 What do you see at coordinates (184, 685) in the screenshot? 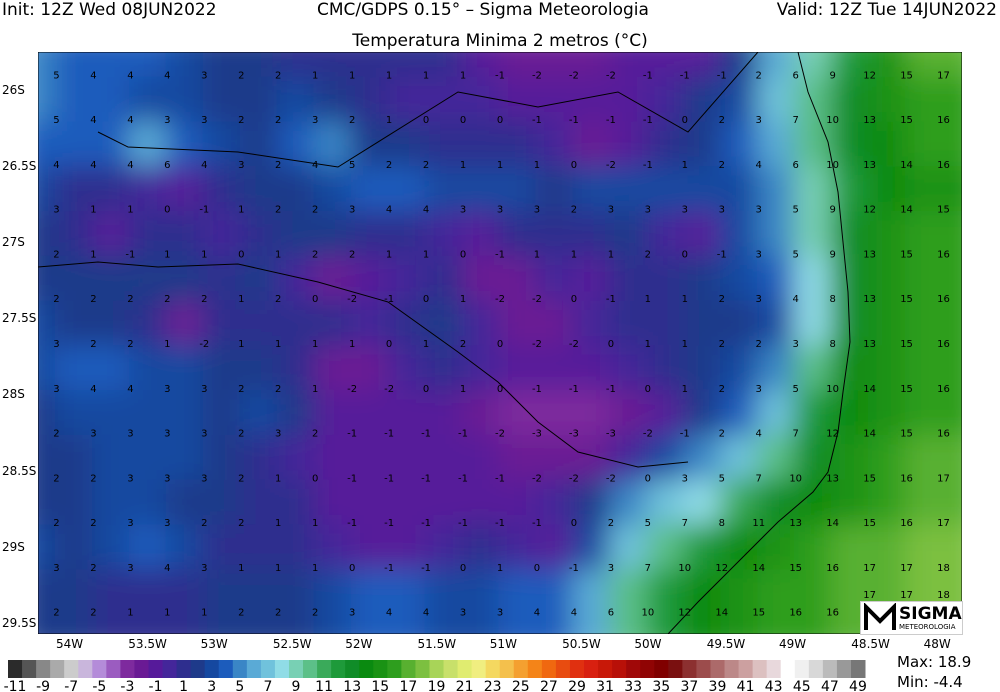
I see `colorbar-label: 1` at bounding box center [184, 685].